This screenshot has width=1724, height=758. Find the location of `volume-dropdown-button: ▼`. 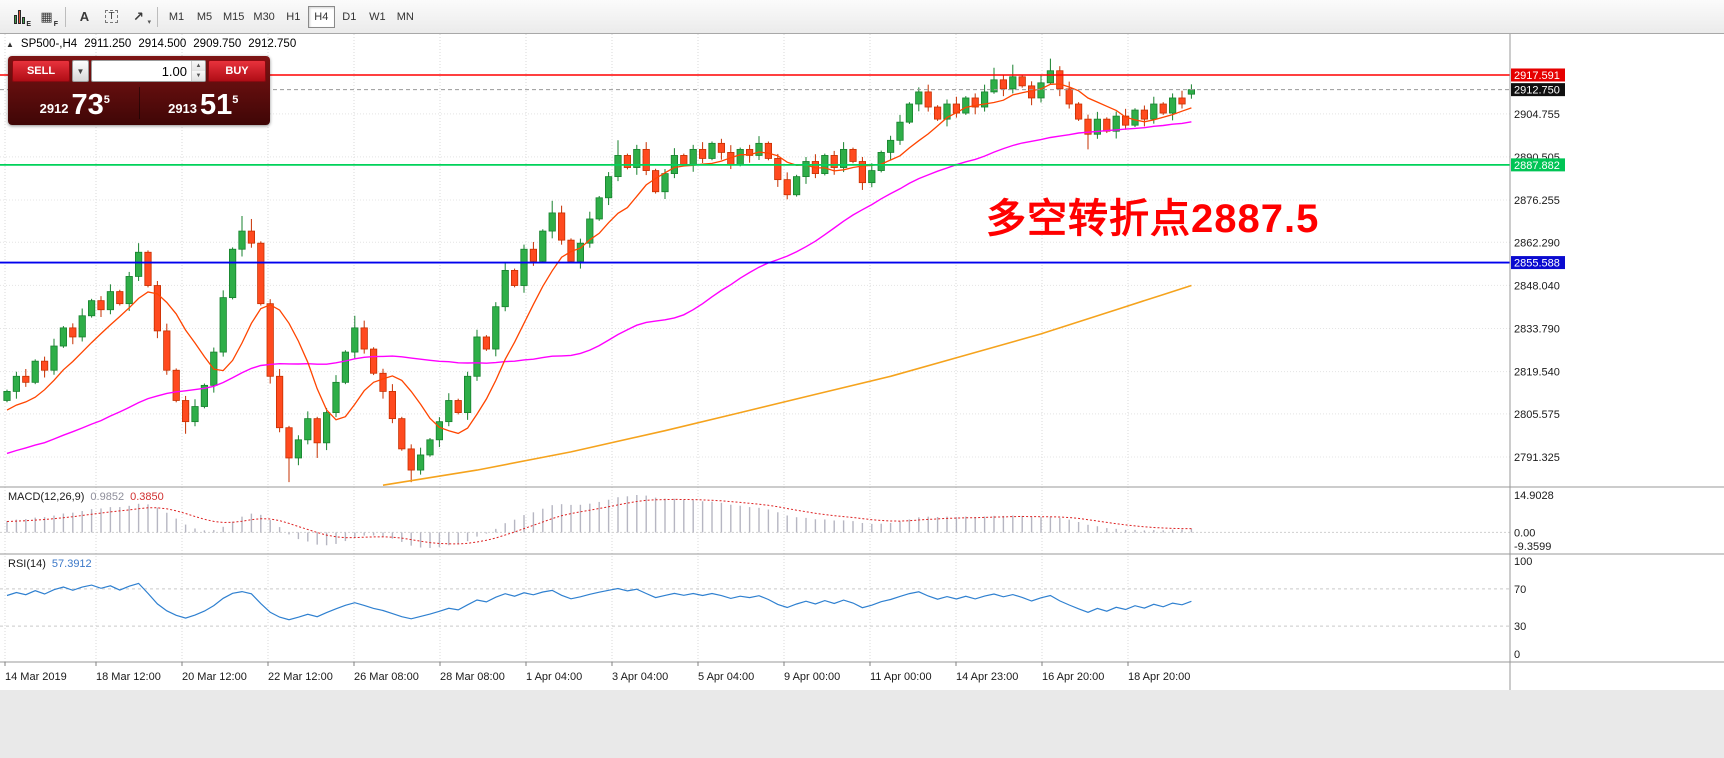

volume-dropdown-button: ▼ is located at coordinates (80, 71).